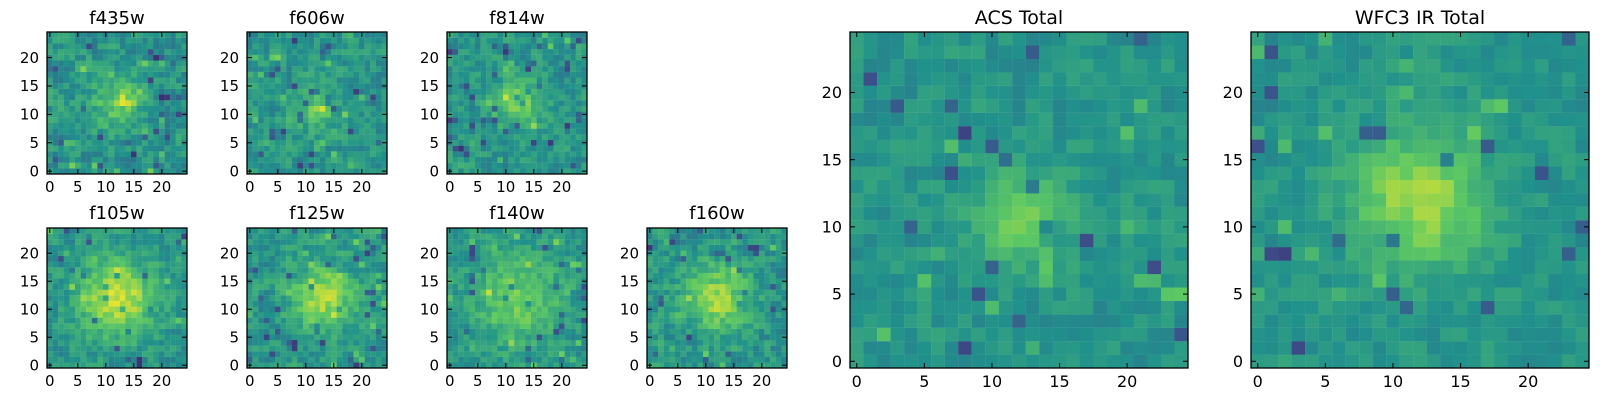  I want to click on x-tick-label-6-0: 0, so click(450, 381).